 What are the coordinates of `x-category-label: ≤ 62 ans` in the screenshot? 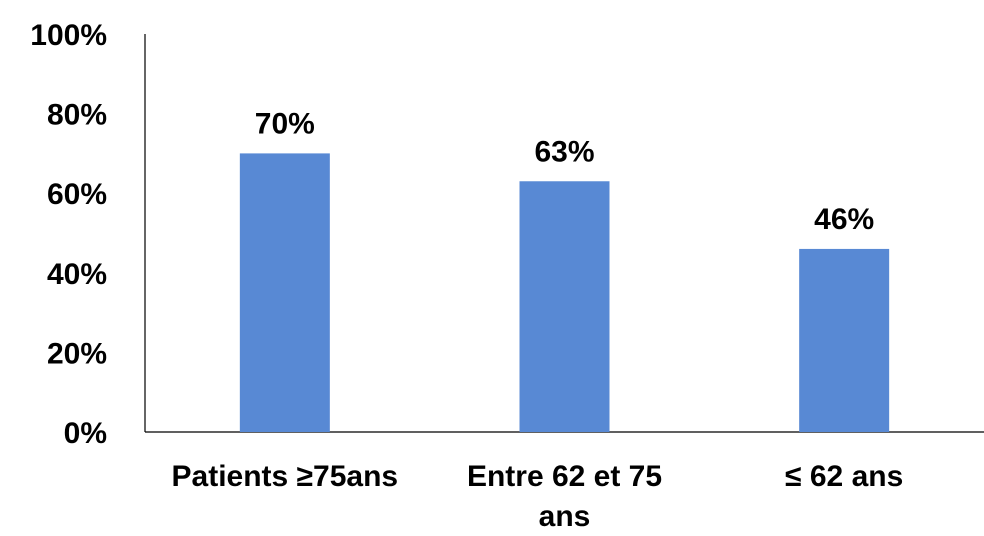 It's located at (844, 476).